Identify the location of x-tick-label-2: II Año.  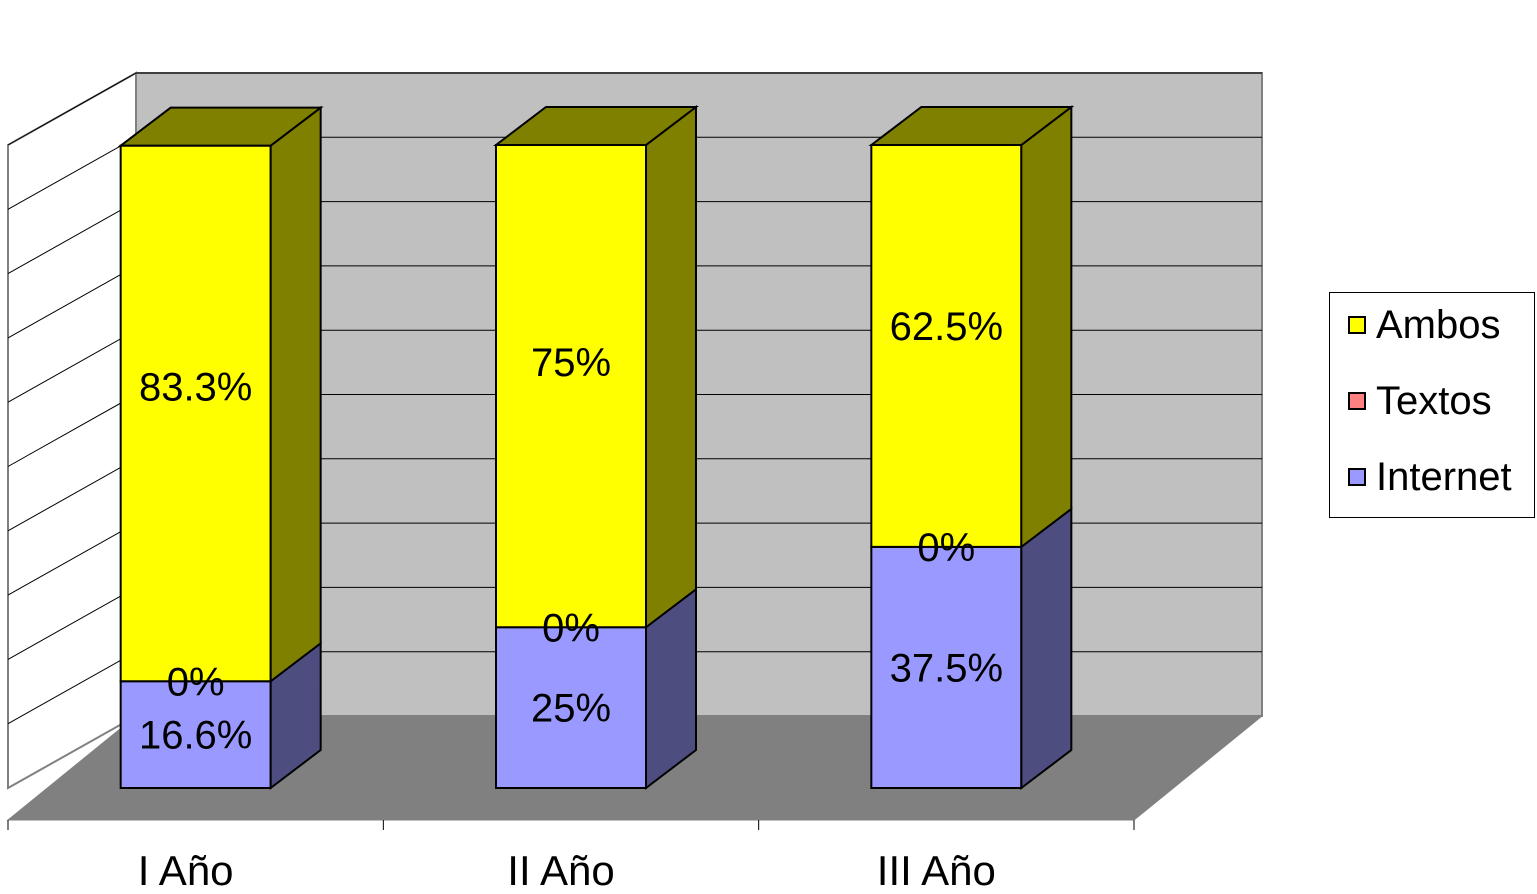
(560, 870).